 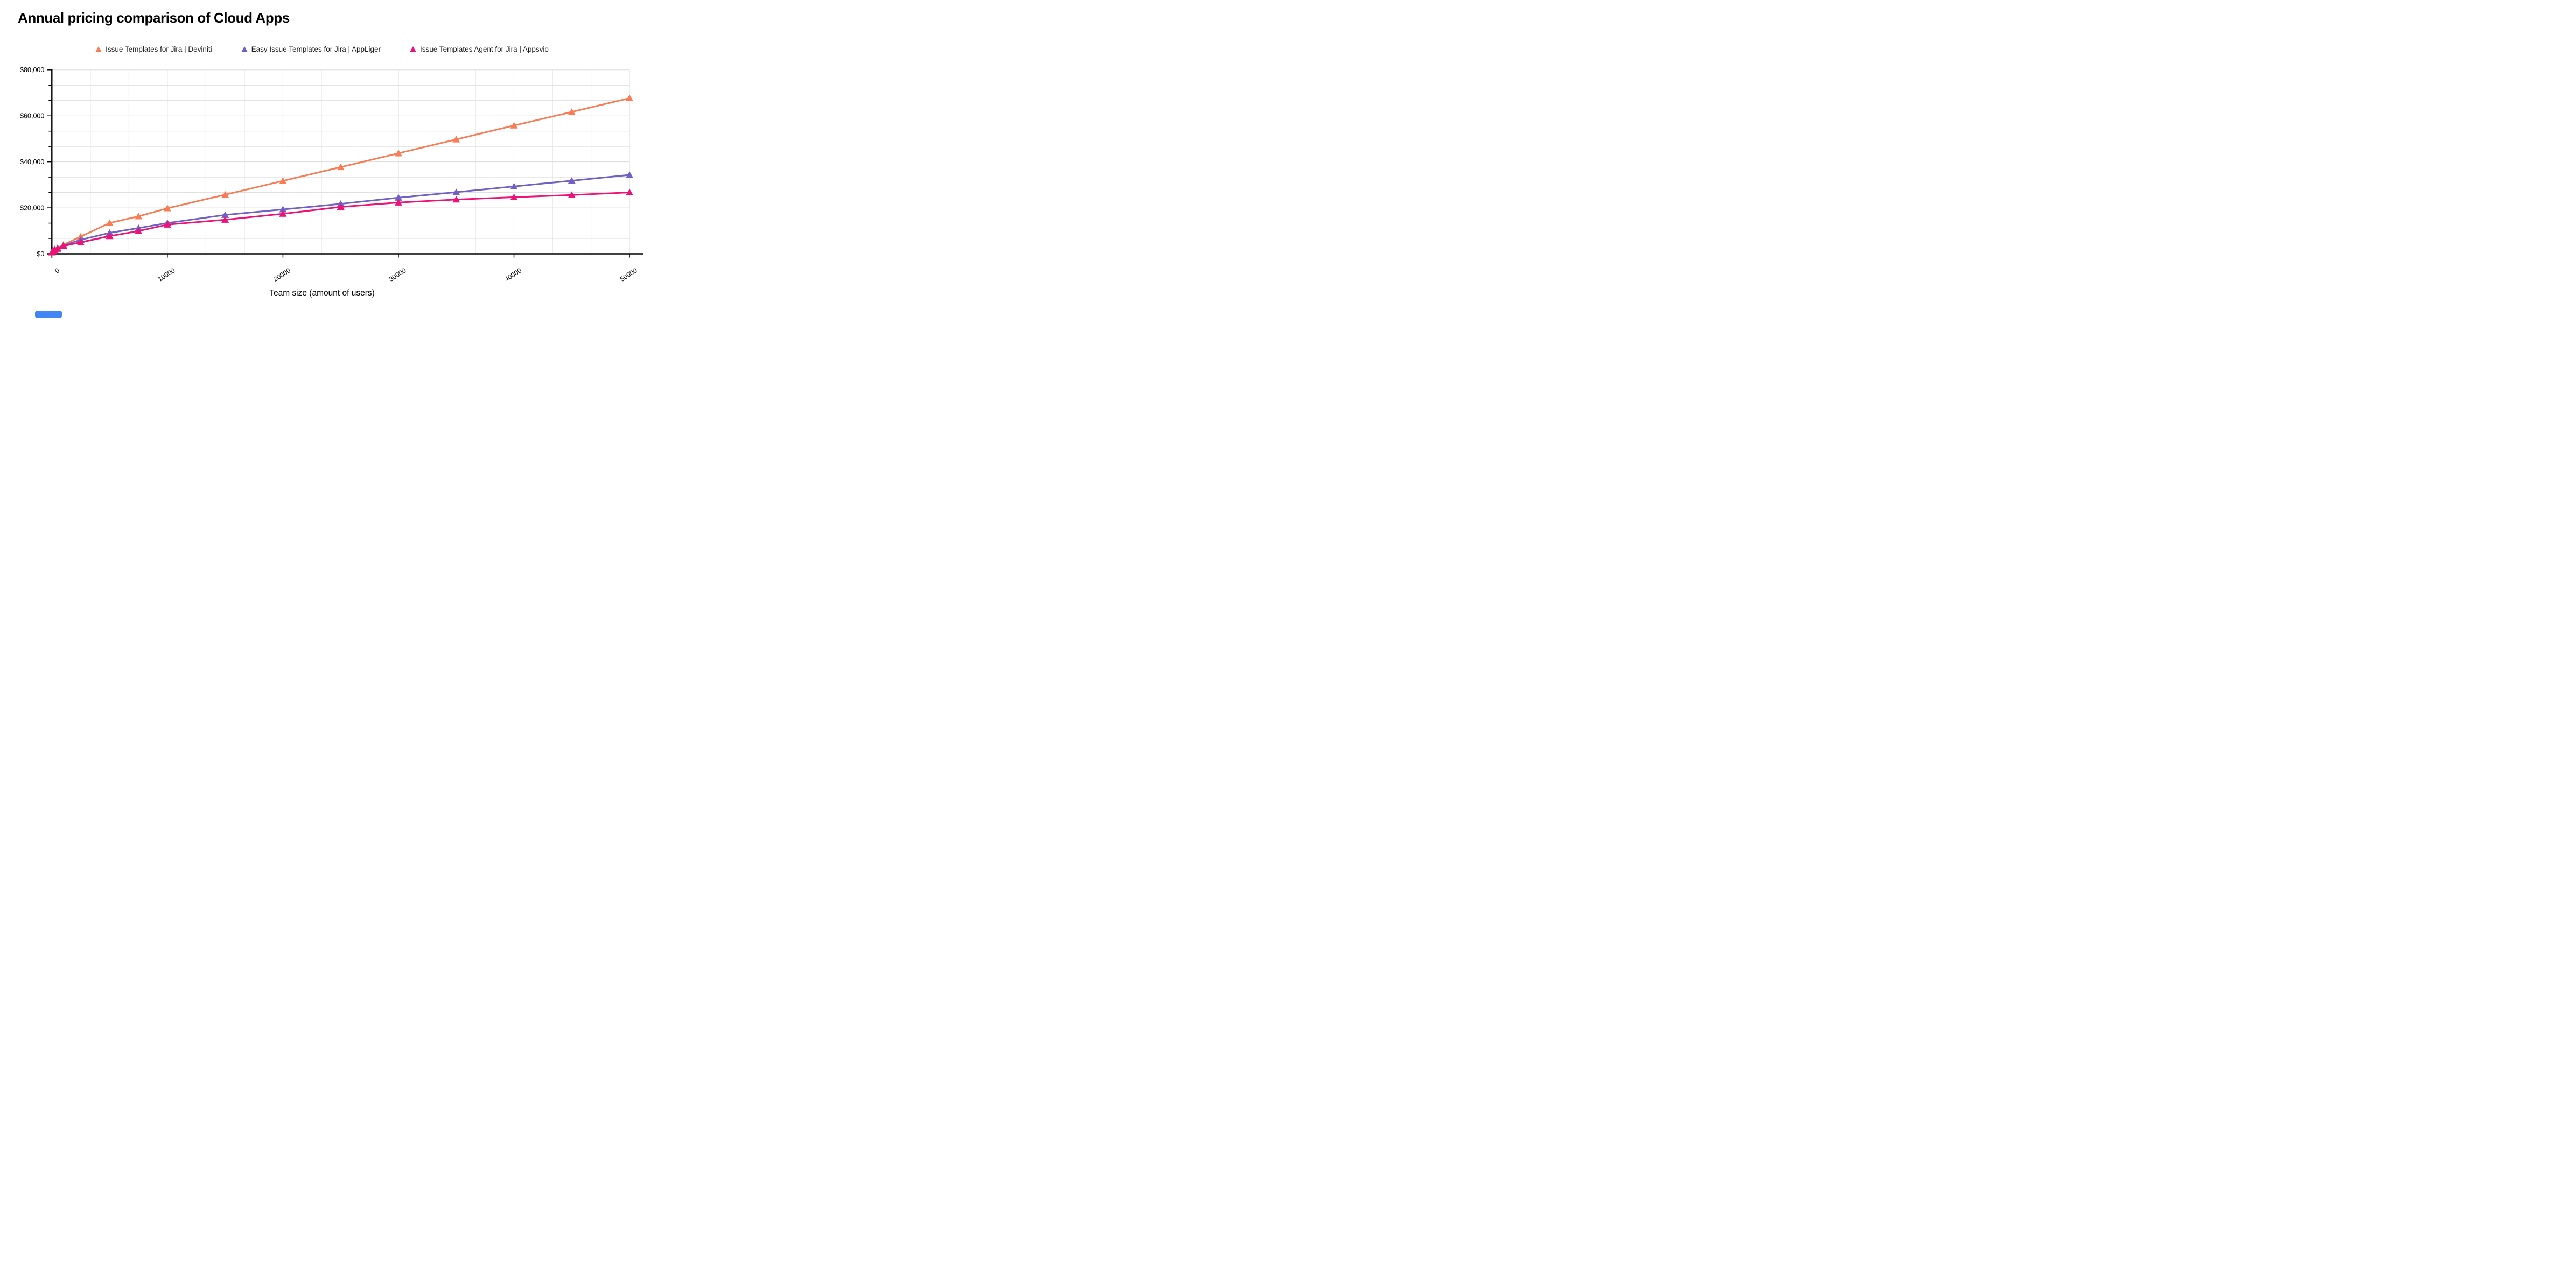 I want to click on legend-label-deviniti: Issue Templates for Jira | Deviniti, so click(x=159, y=49).